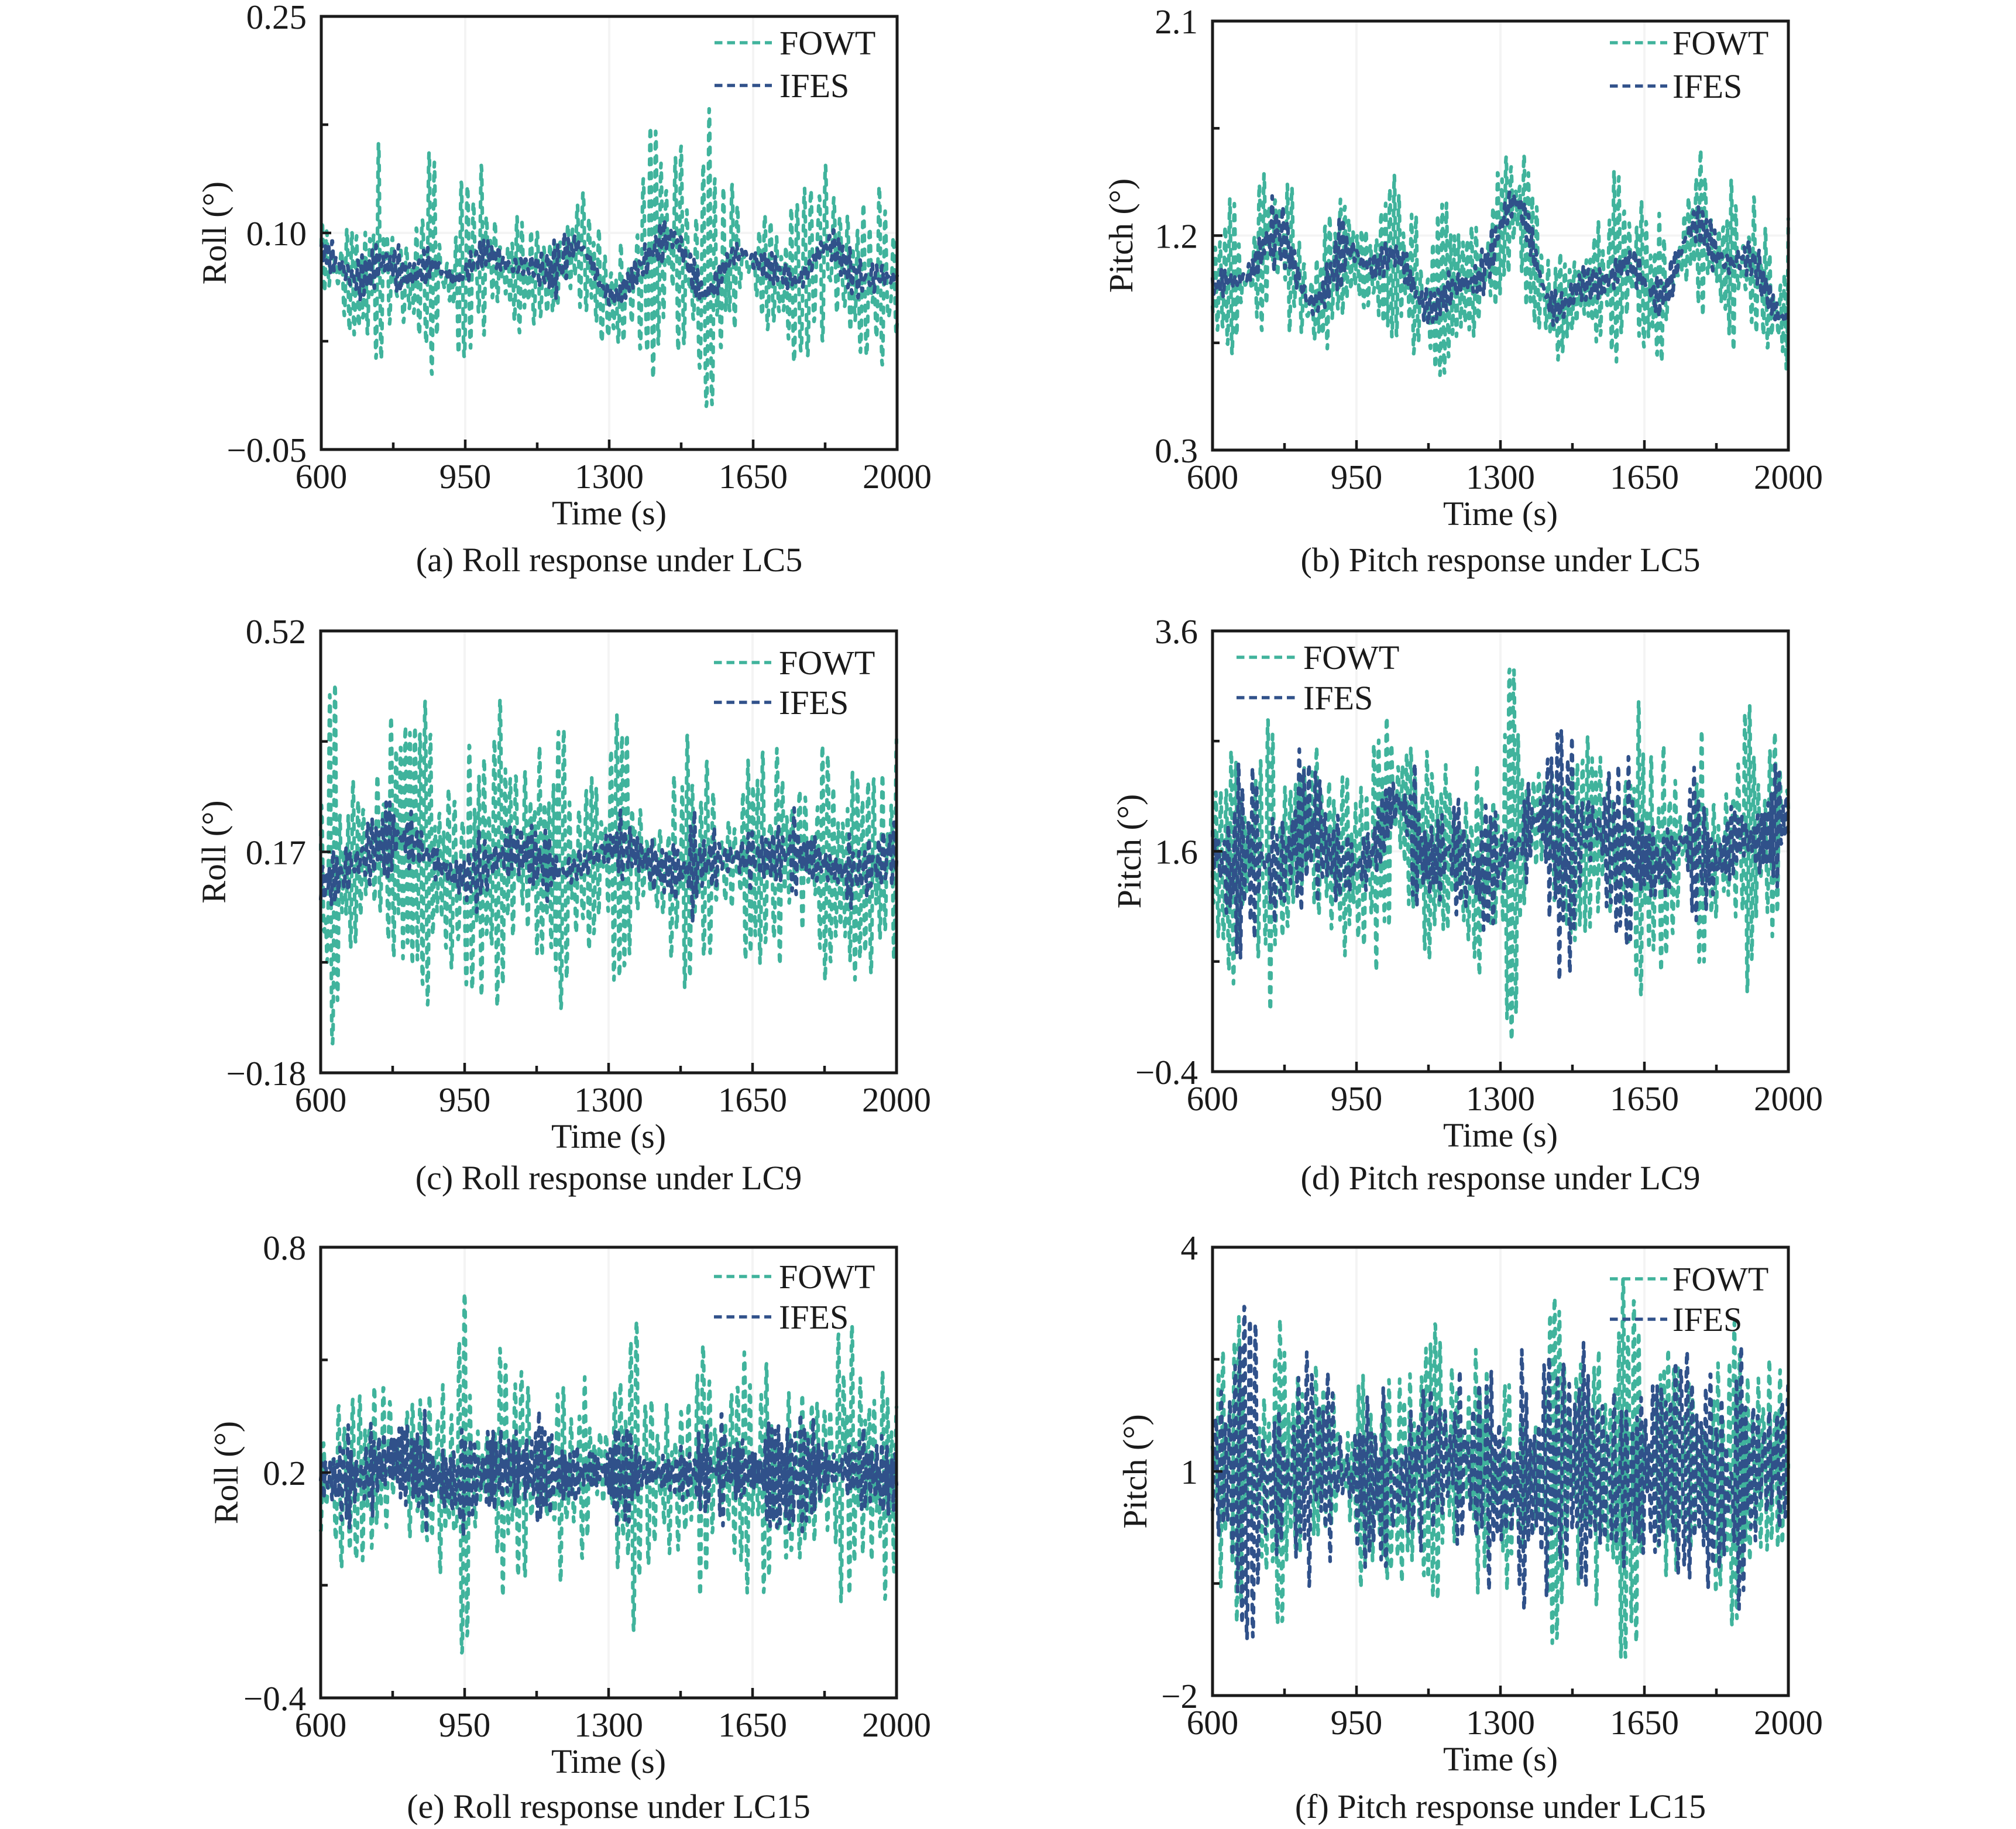 Image resolution: width=2016 pixels, height=1829 pixels. What do you see at coordinates (266, 1073) in the screenshot?
I see `svg-text: −0.18` at bounding box center [266, 1073].